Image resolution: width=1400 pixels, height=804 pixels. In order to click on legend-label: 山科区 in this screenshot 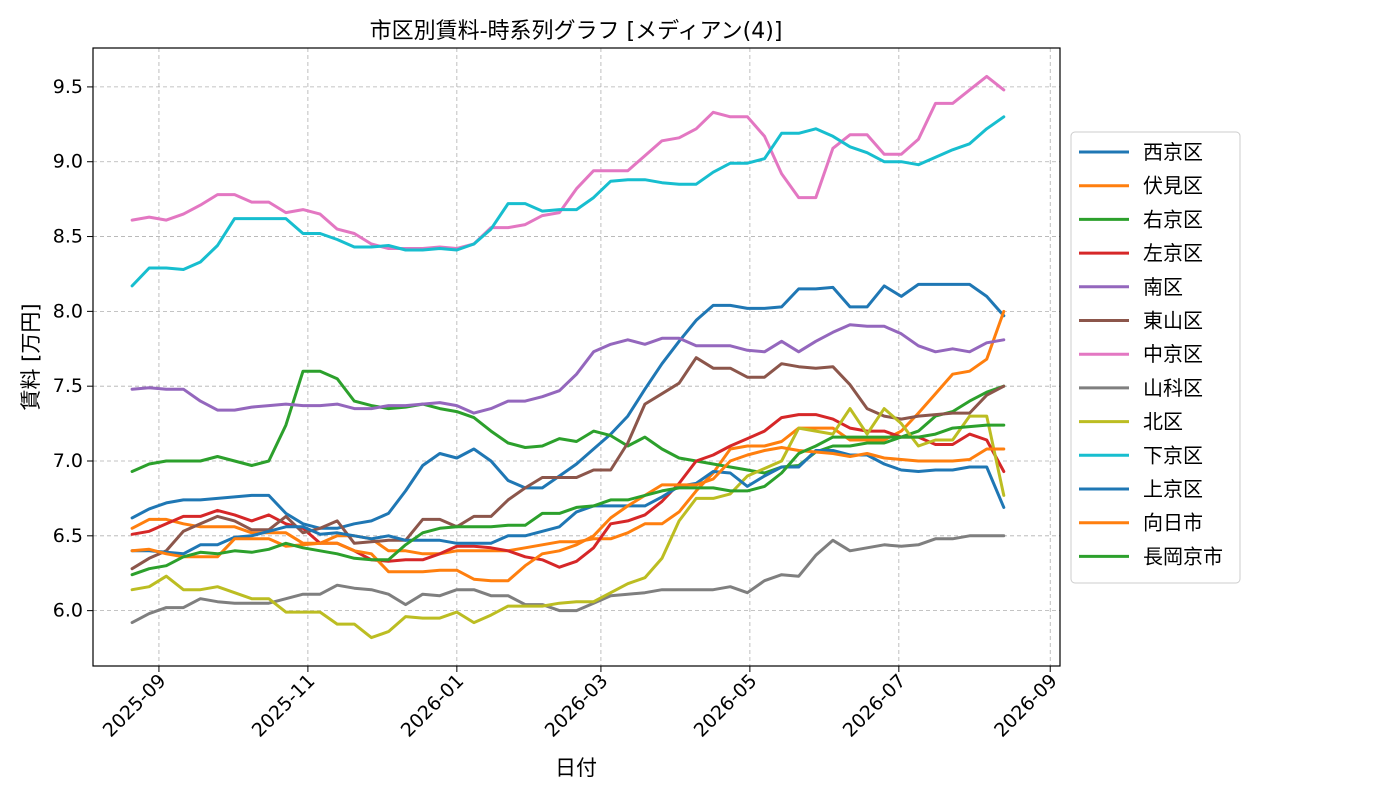, I will do `click(1173, 388)`.